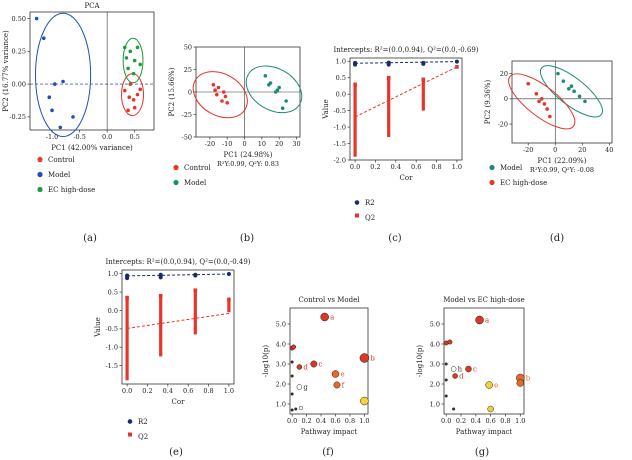  I want to click on x-tick-label: 30, so click(296, 144).